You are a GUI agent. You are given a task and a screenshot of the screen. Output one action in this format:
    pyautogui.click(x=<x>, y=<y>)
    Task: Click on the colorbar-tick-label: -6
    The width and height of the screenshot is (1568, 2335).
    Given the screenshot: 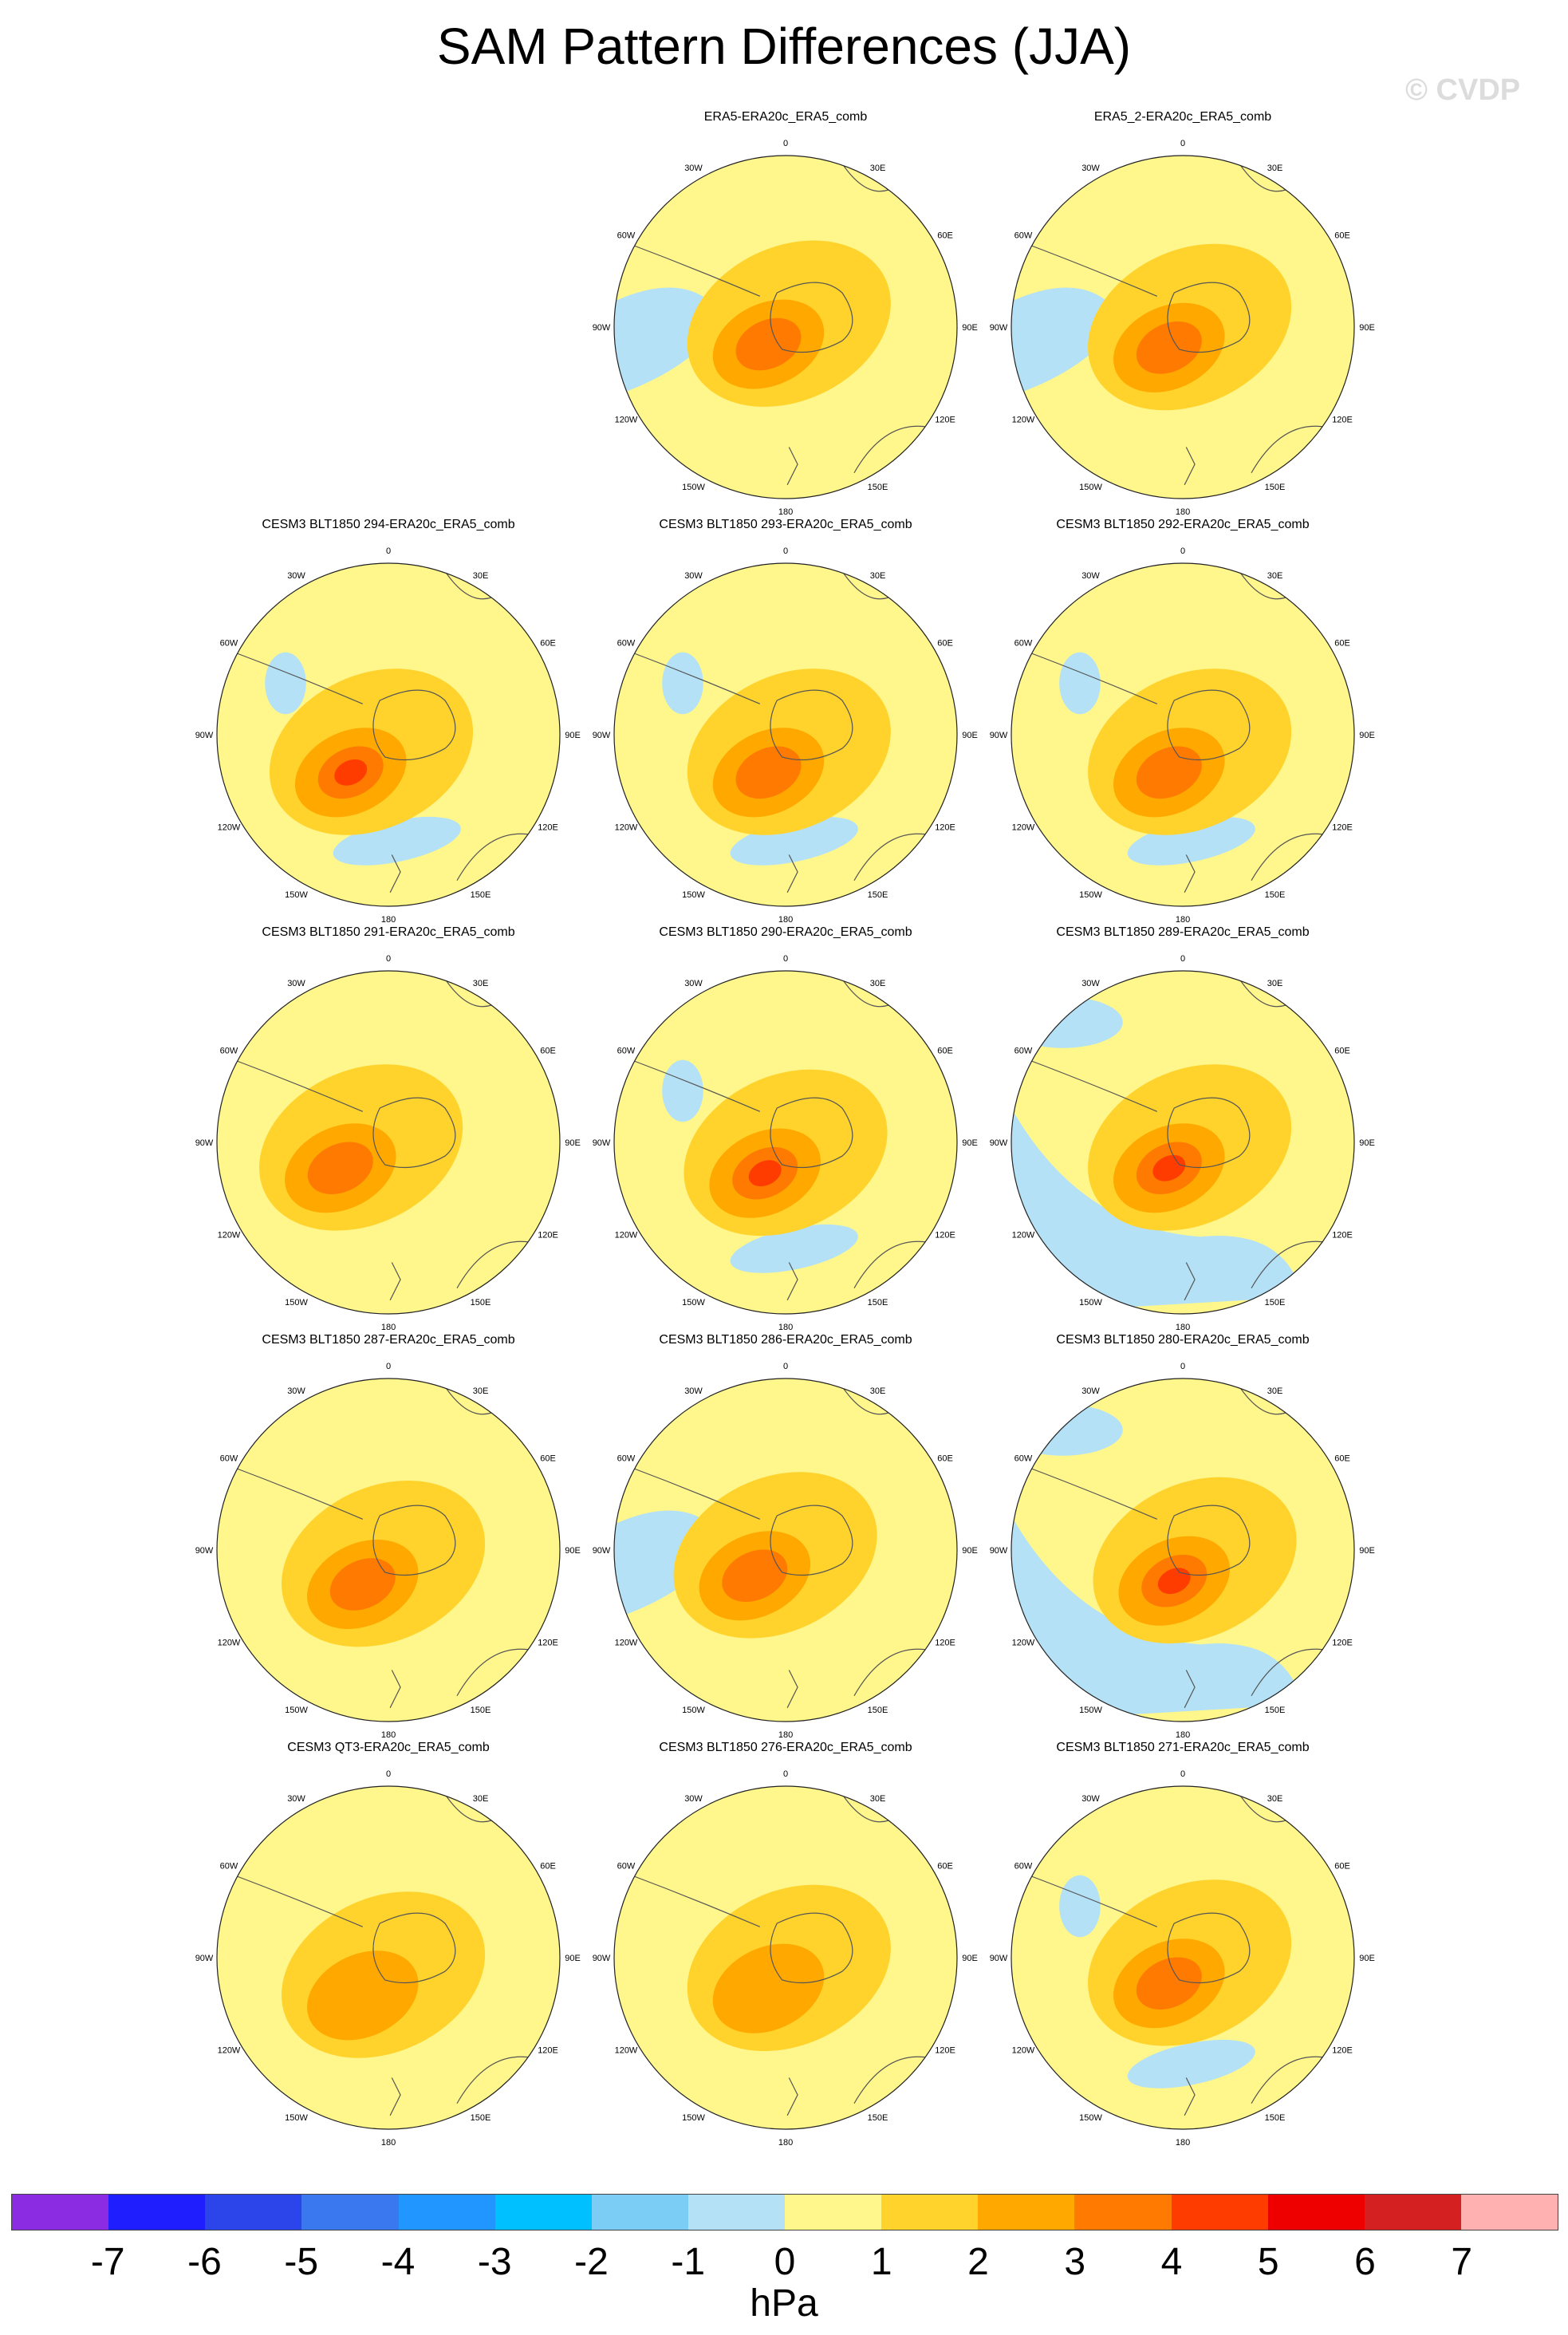 What is the action you would take?
    pyautogui.click(x=204, y=2262)
    